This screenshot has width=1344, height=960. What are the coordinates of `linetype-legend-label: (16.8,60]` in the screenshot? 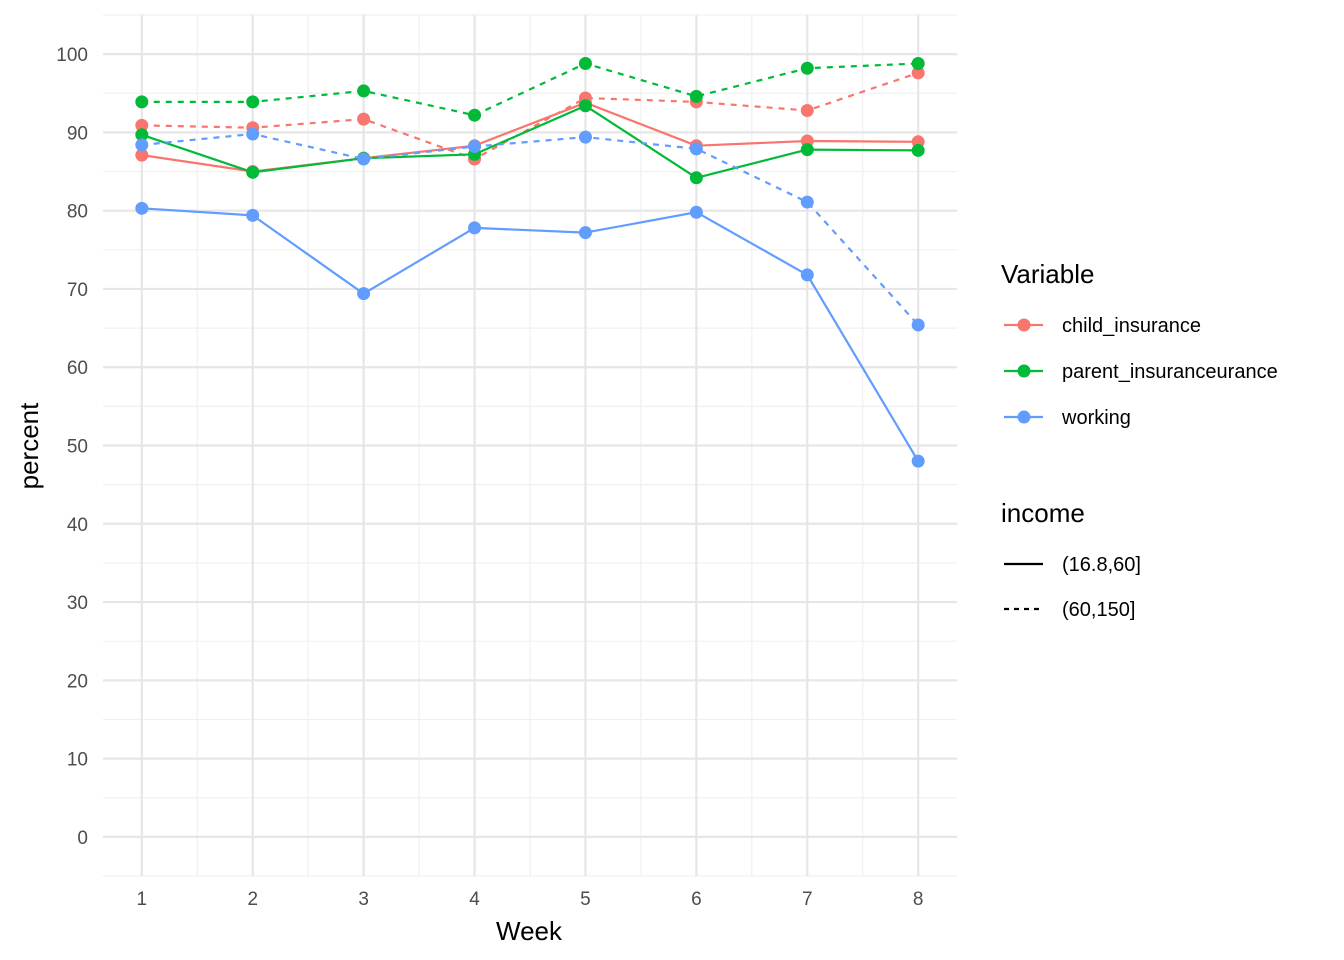 It's located at (1101, 565).